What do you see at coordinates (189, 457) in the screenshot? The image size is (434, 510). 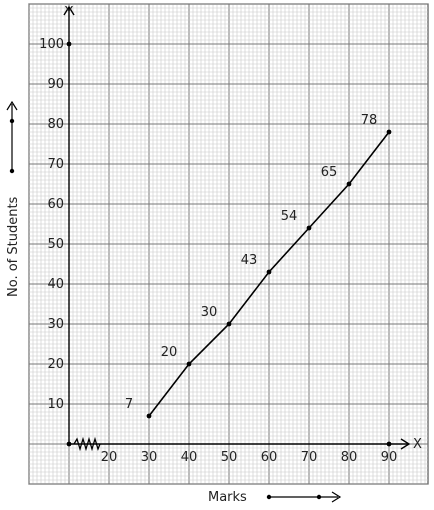 I see `x-tick-label: 40` at bounding box center [189, 457].